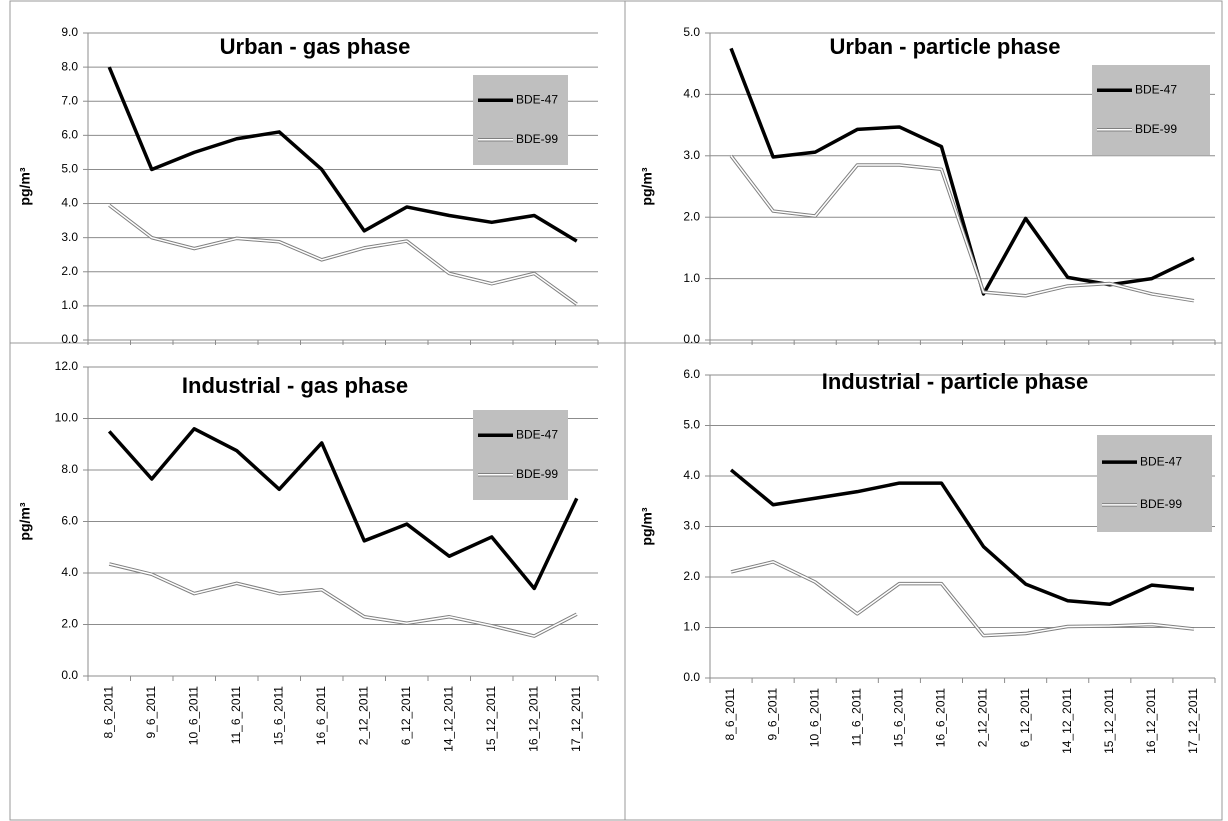 The width and height of the screenshot is (1228, 821). I want to click on y-tick-label: 10.0, so click(67, 418).